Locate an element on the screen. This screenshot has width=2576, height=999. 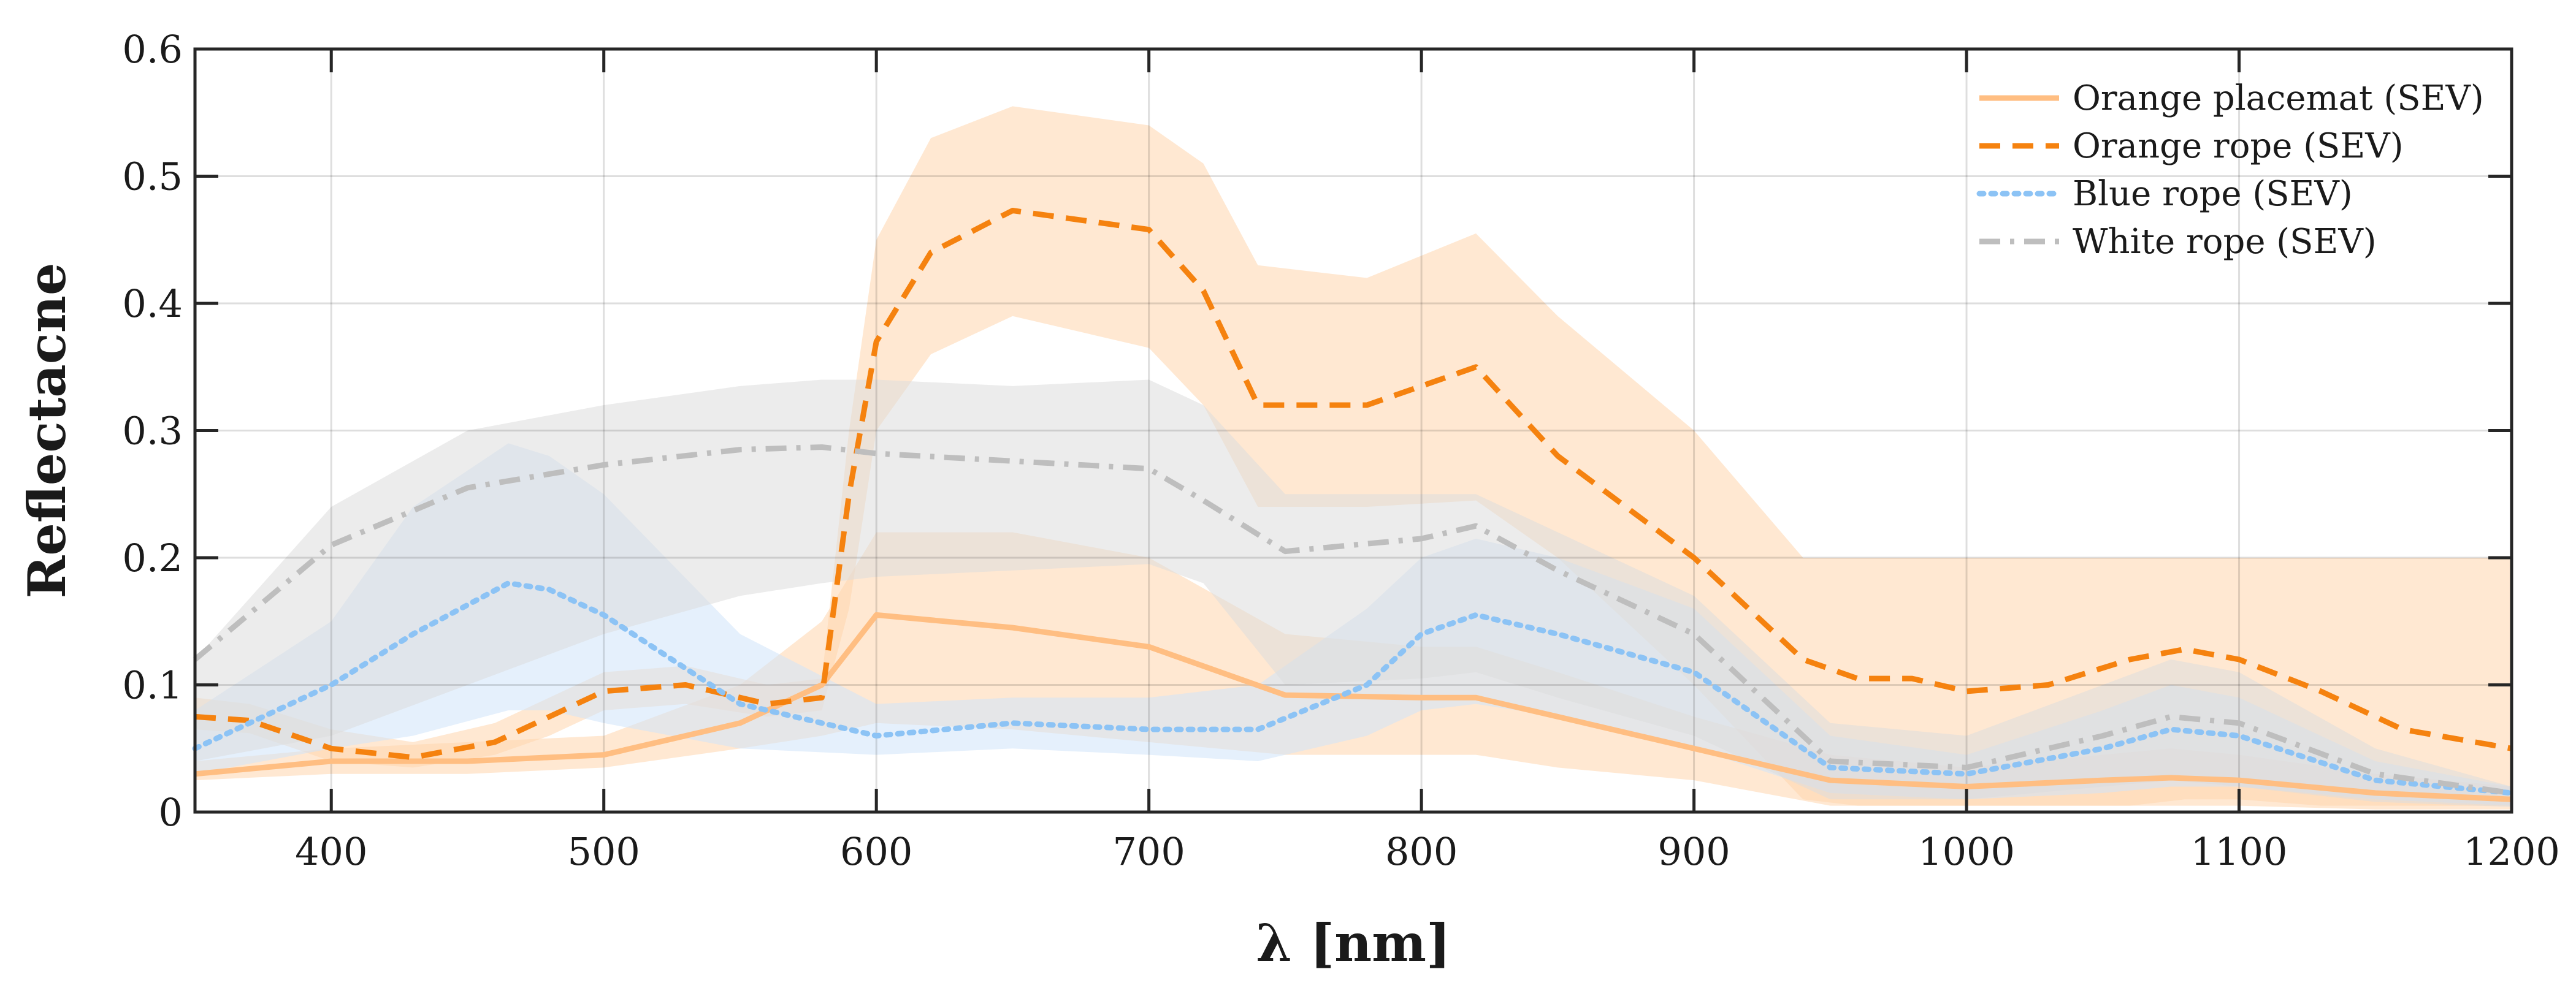
legend-label-blue-rope-sev: Blue rope (SEV) is located at coordinates (2213, 194).